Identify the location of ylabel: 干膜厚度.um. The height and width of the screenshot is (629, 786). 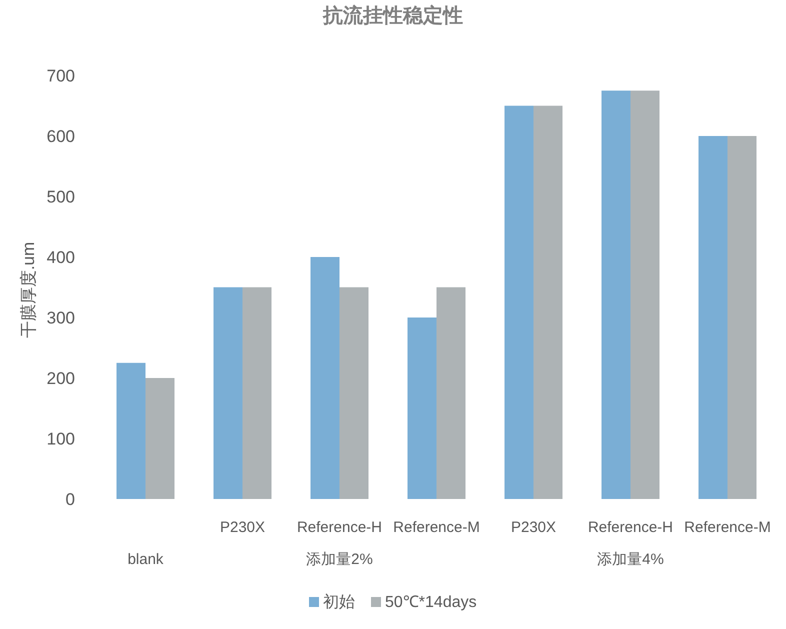
(28, 290).